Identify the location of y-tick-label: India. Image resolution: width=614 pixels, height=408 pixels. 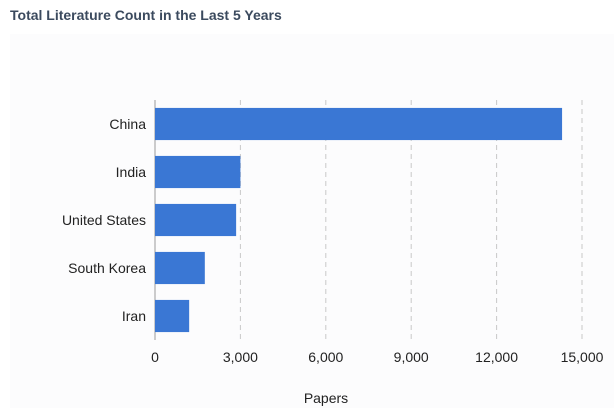
(131, 172).